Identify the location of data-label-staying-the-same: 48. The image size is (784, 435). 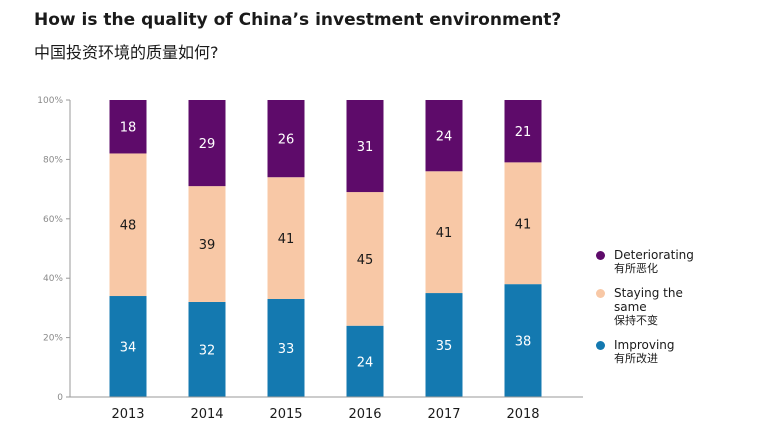
(128, 226).